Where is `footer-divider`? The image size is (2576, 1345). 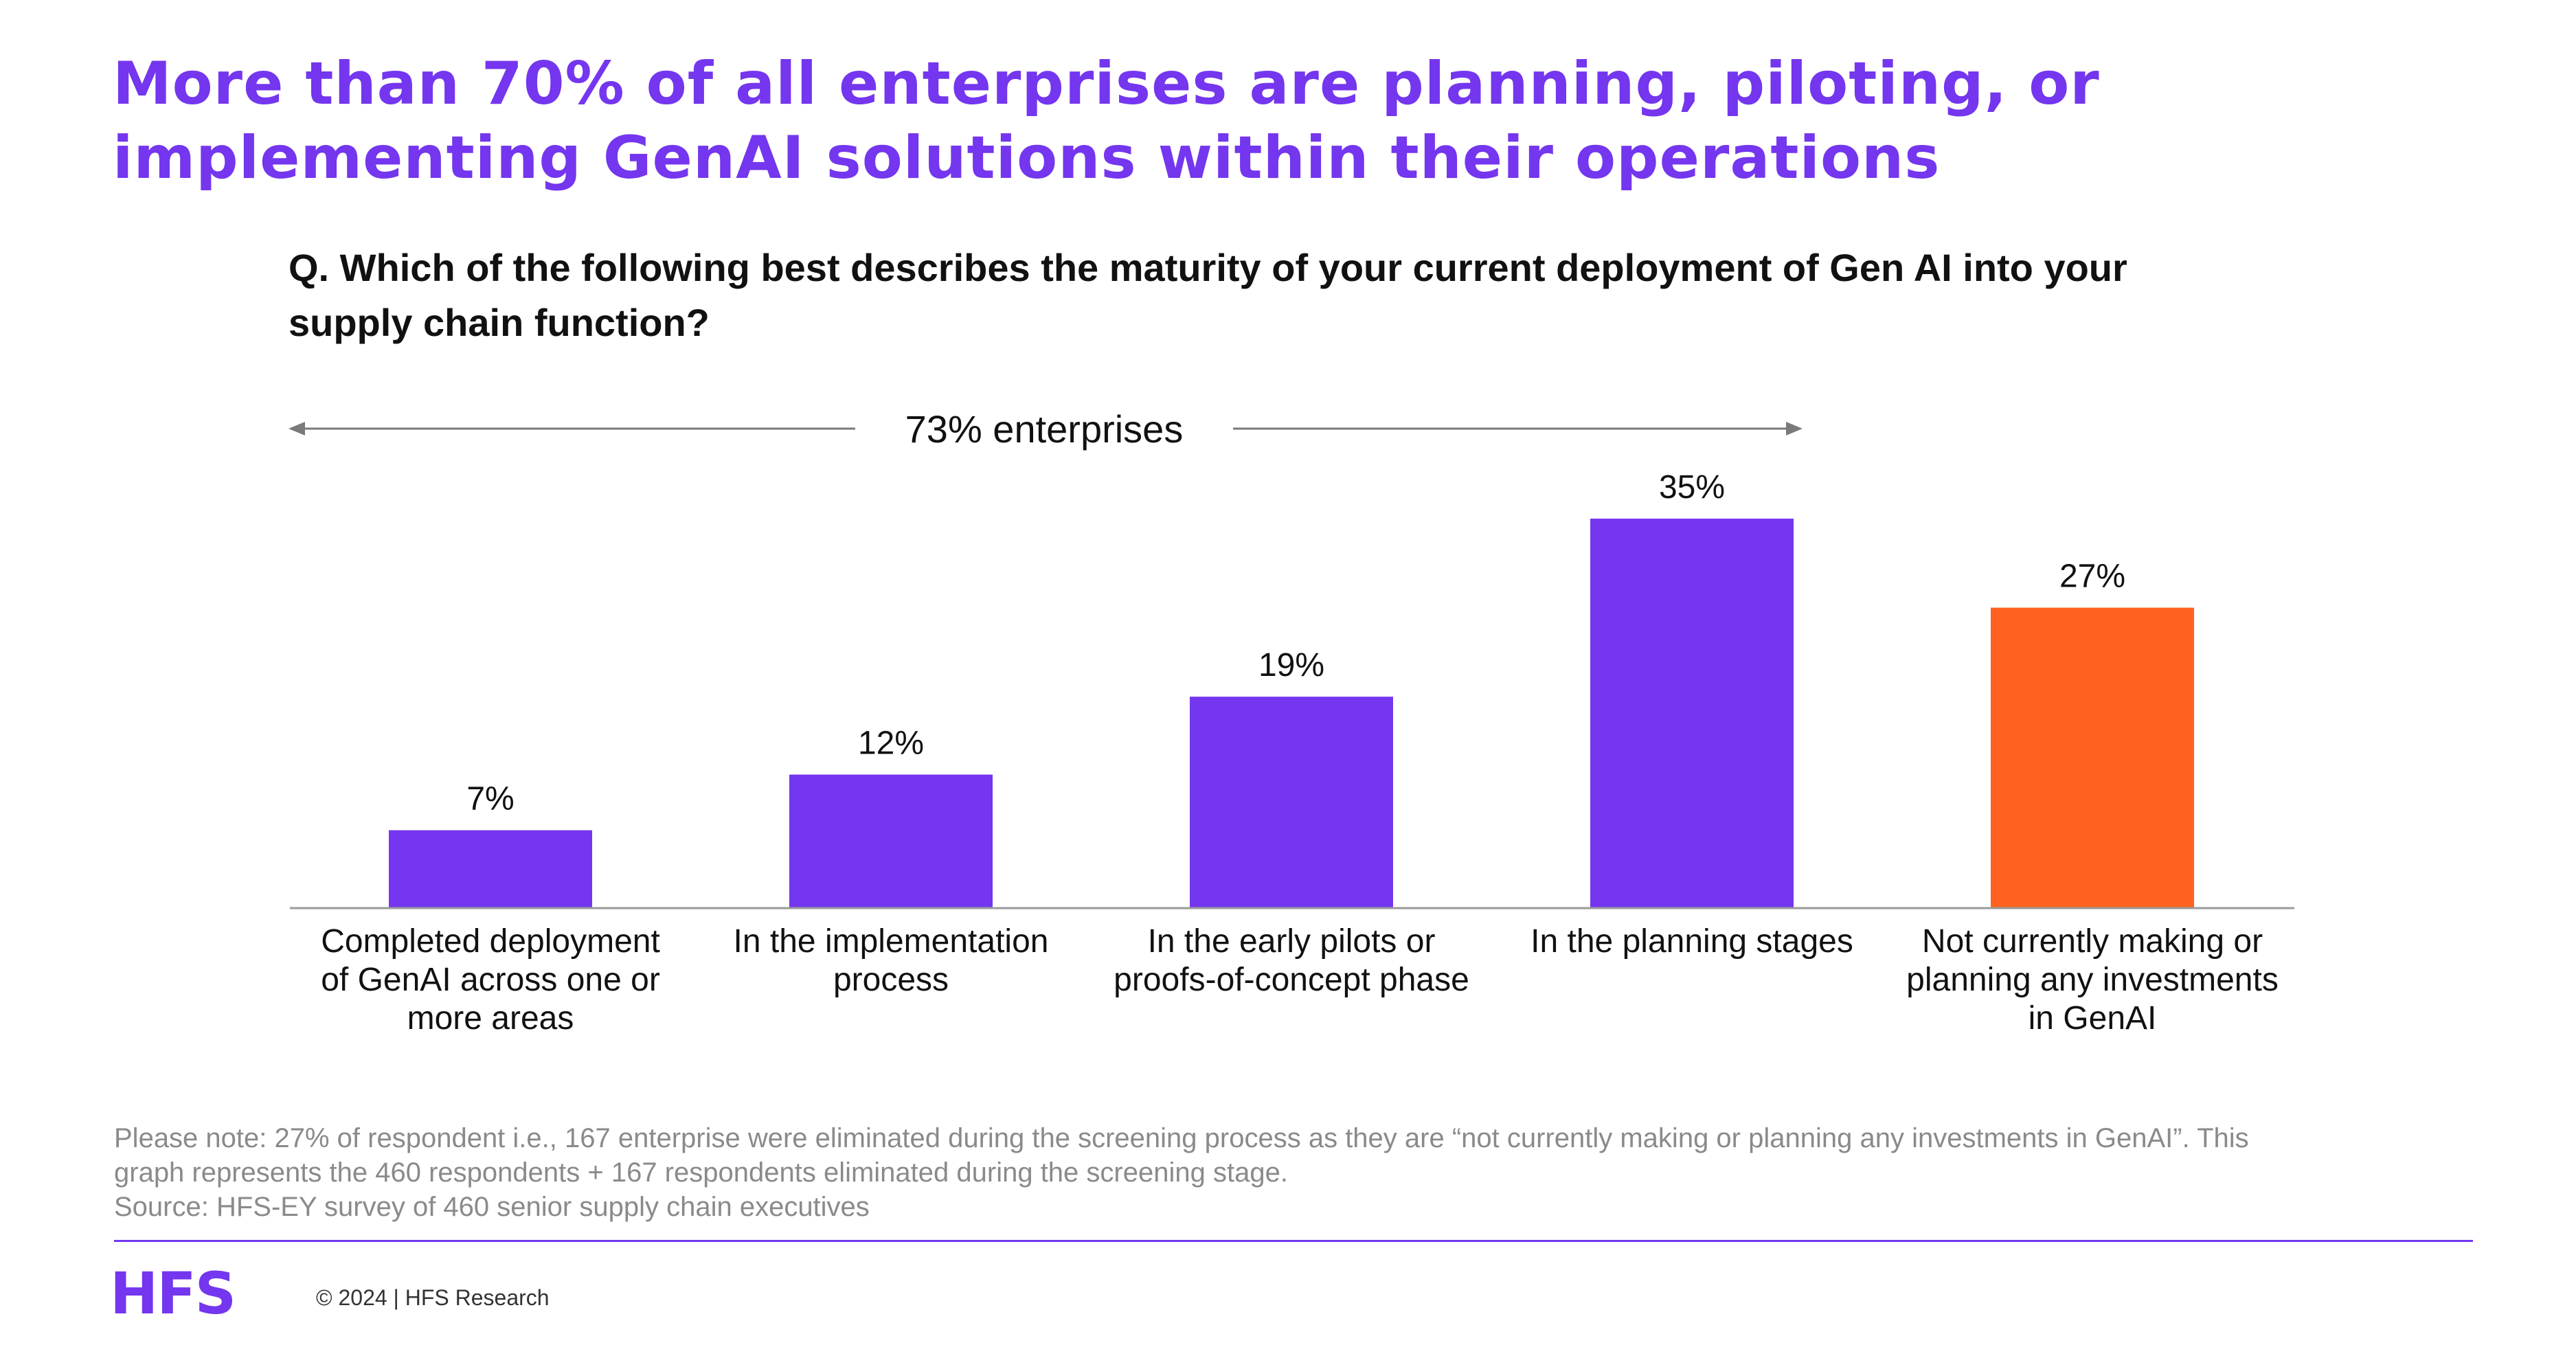
footer-divider is located at coordinates (1293, 1241).